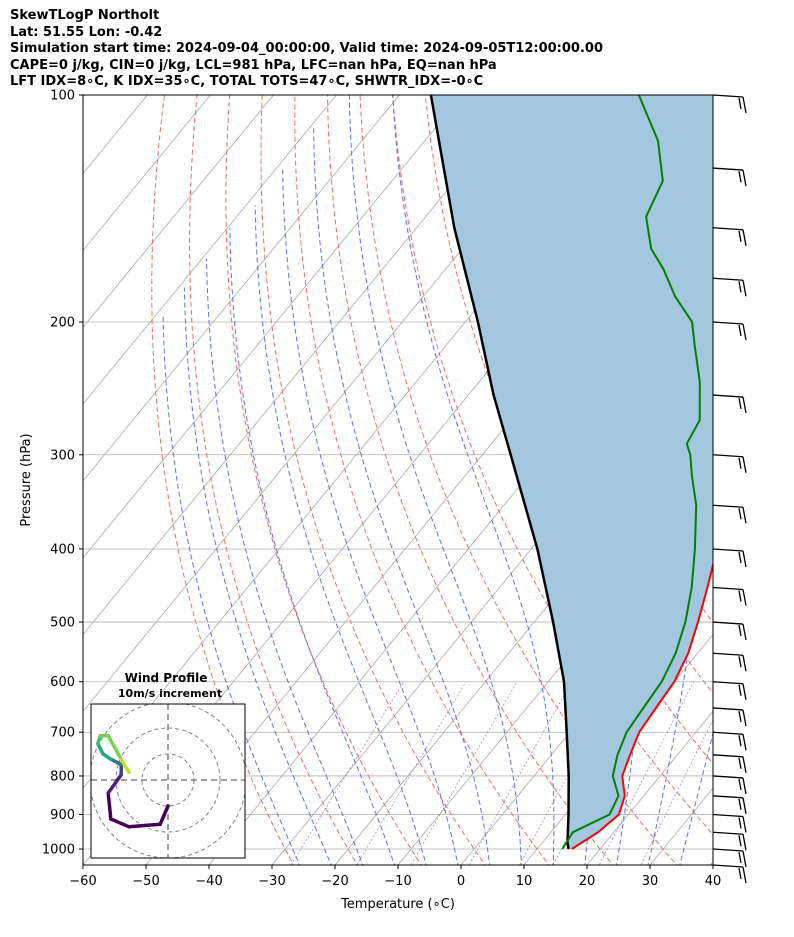 The image size is (794, 937). What do you see at coordinates (397, 904) in the screenshot?
I see `x-axis-label: Temperature (∘C)` at bounding box center [397, 904].